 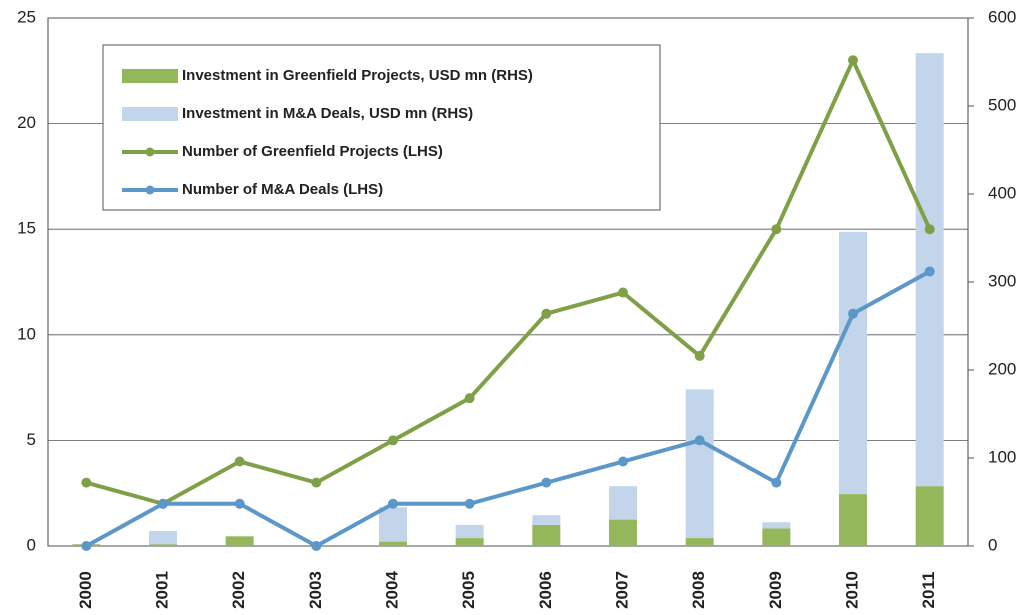 I want to click on legend, so click(x=381, y=127).